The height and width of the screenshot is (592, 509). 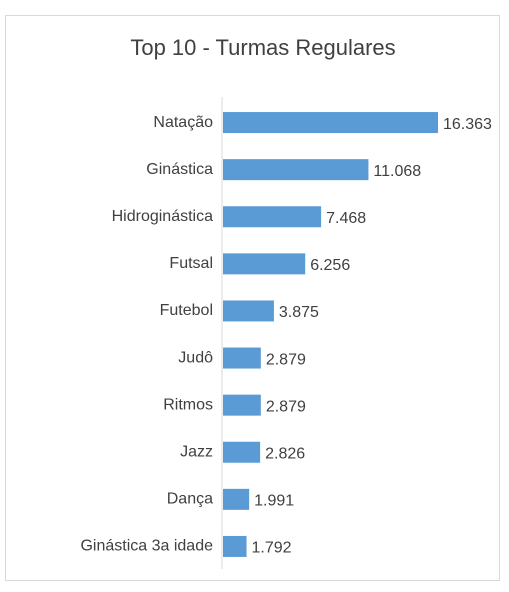 I want to click on category-label: Ginástica 3a idade, so click(x=146, y=546).